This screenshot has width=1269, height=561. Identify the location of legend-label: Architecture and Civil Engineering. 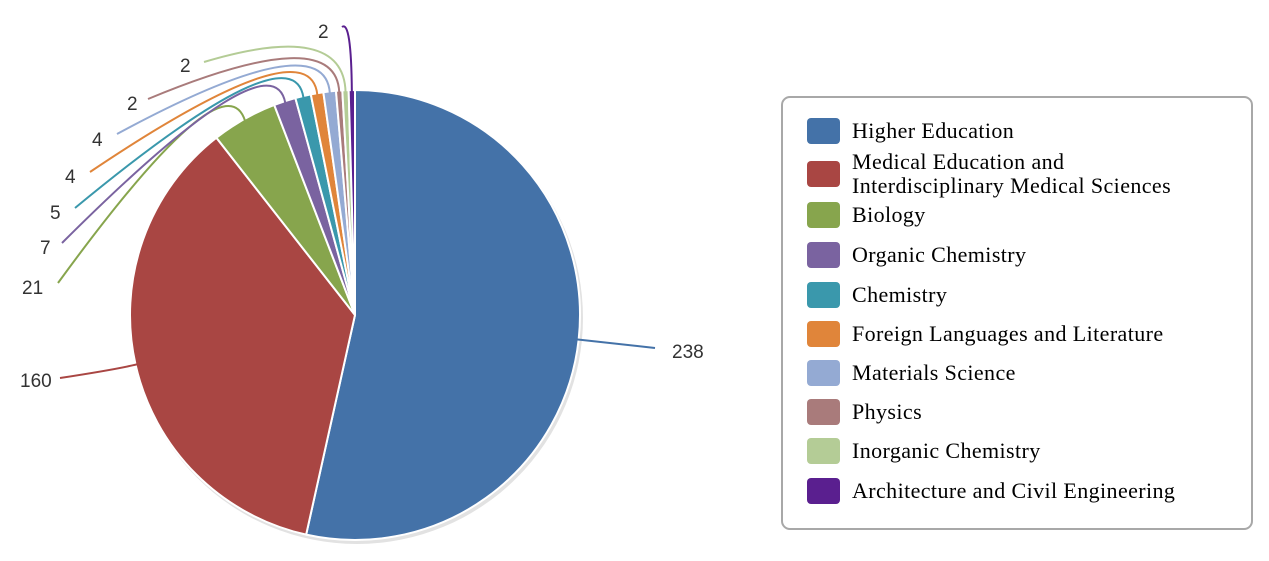
(1014, 490).